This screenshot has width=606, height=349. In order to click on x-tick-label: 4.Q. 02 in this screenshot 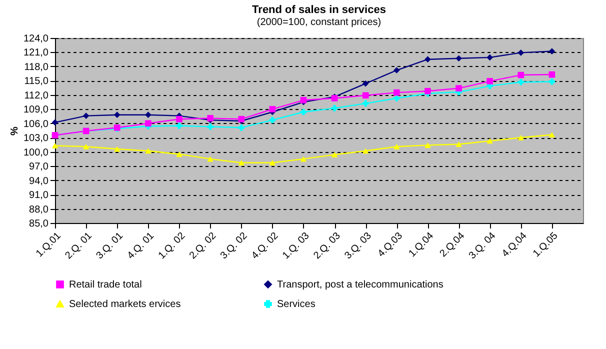, I will do `click(265, 246)`.